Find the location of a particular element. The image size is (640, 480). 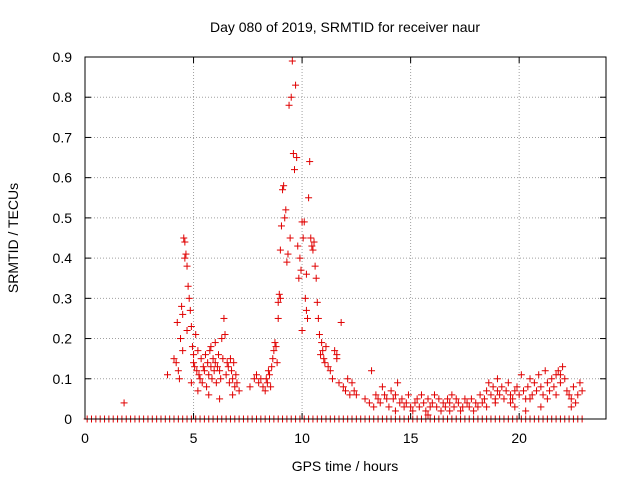

x-tick-label: 0 is located at coordinates (85, 438).